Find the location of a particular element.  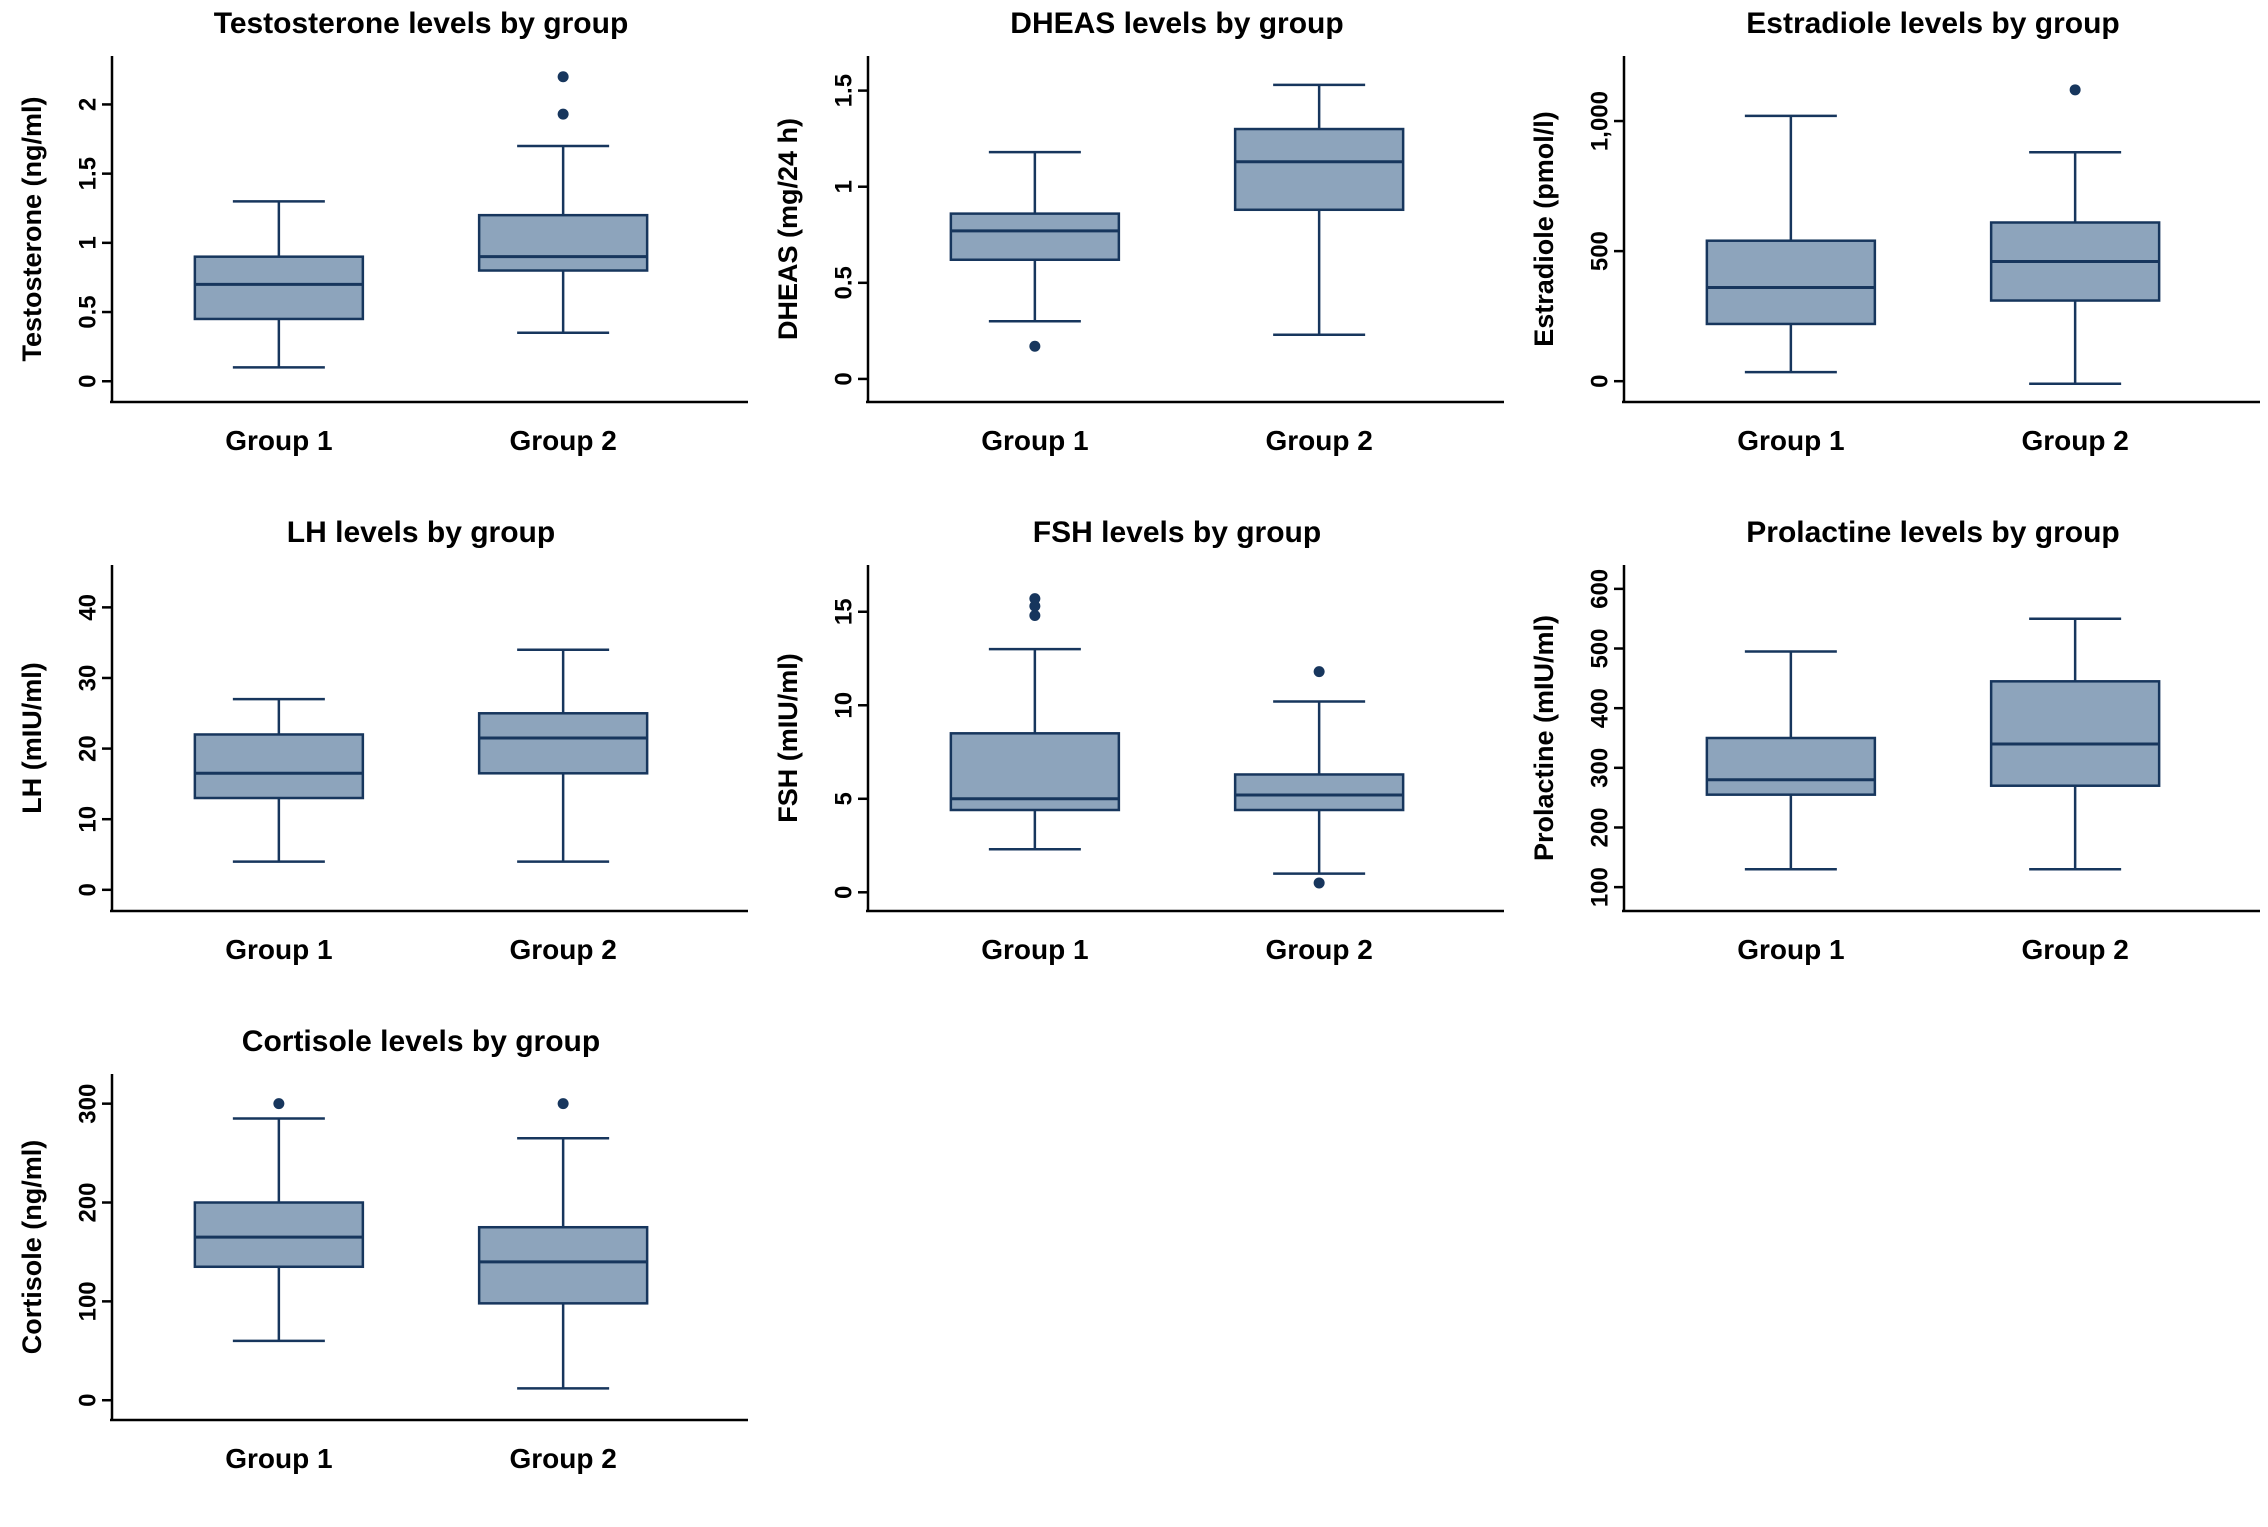

y-axis-label: Estradiole (pmol/l) is located at coordinates (1544, 229).